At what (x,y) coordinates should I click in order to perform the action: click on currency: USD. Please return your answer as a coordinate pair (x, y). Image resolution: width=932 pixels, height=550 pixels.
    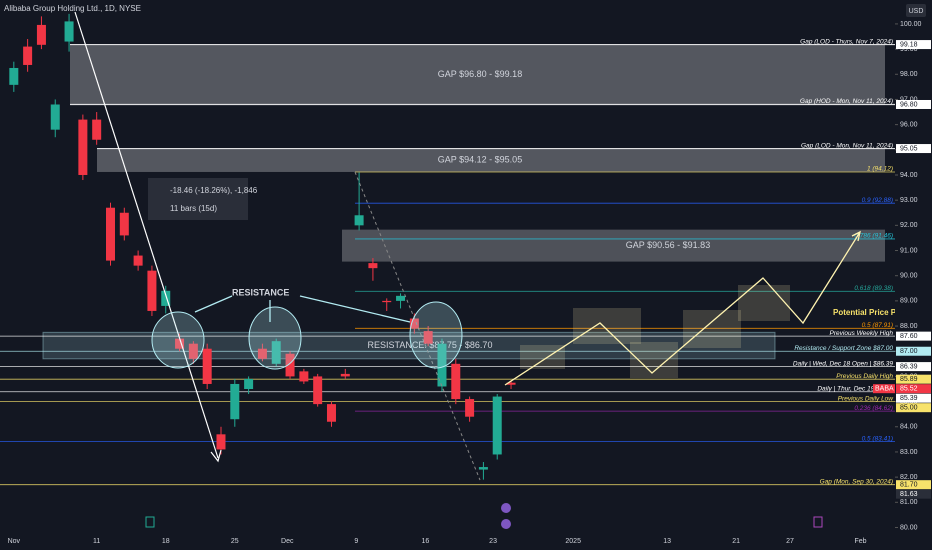
    Looking at the image, I should click on (916, 11).